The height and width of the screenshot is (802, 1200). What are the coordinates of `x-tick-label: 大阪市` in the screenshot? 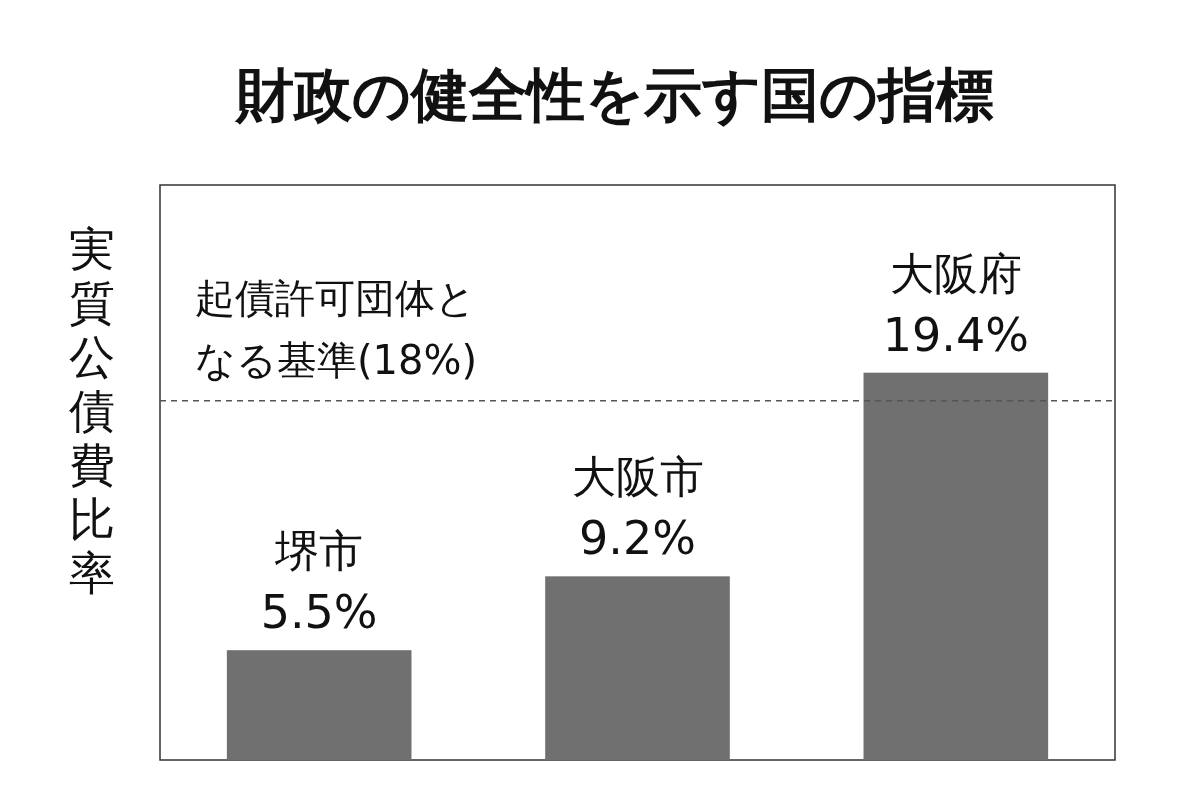 It's located at (637, 477).